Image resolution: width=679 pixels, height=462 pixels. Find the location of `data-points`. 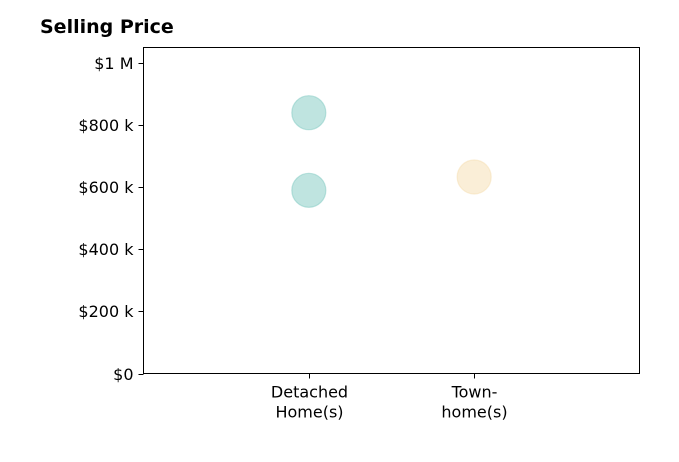

data-points is located at coordinates (391, 151).